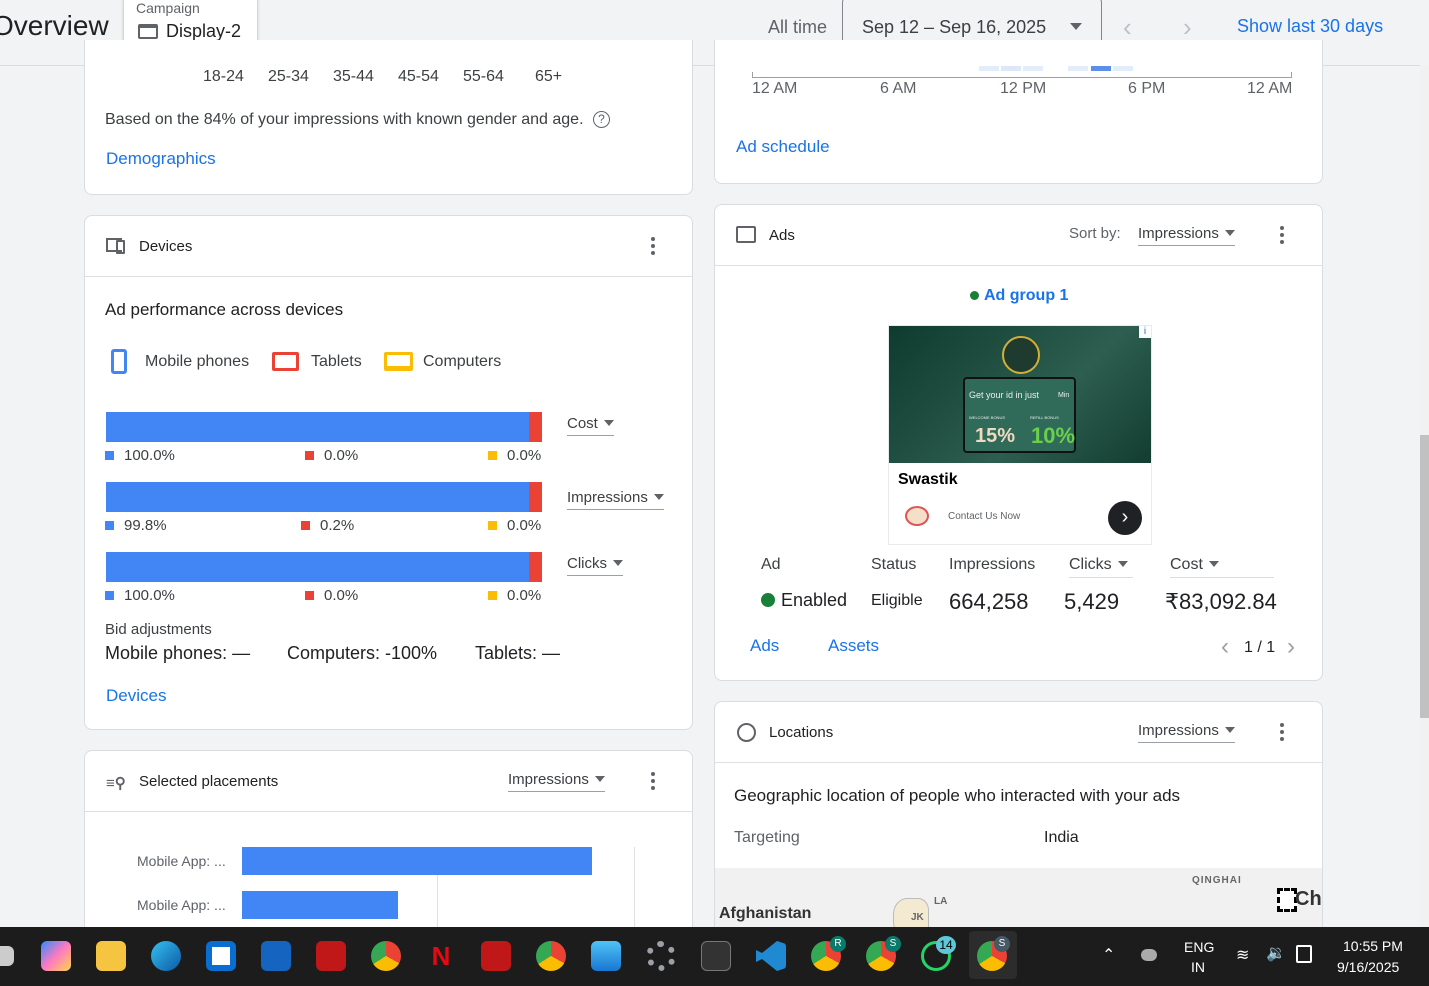  Describe the element at coordinates (783, 146) in the screenshot. I see `ad-schedule-link: Ad schedule` at that location.